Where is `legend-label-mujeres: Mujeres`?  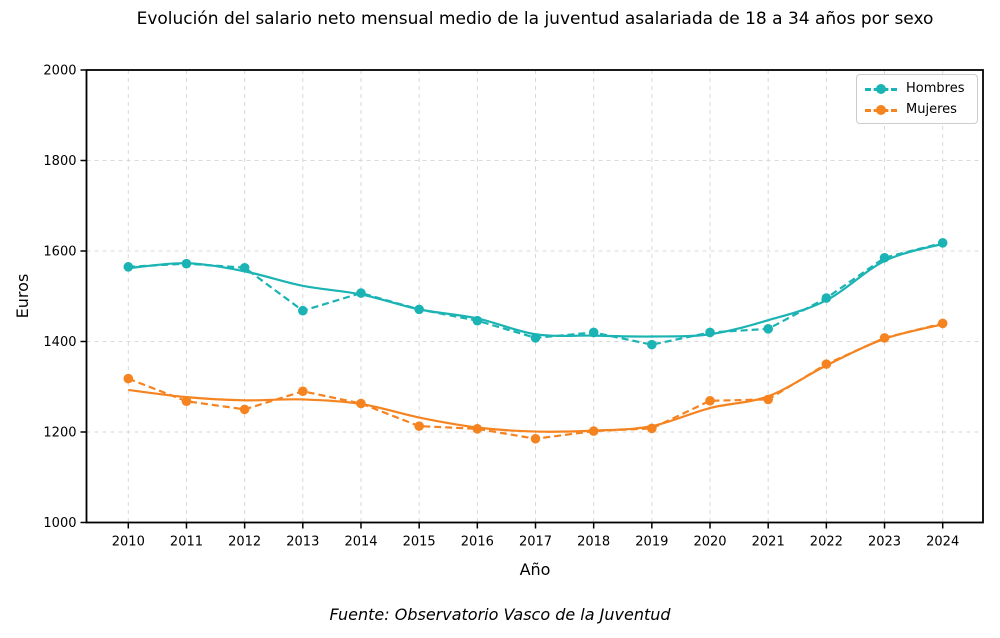 legend-label-mujeres: Mujeres is located at coordinates (931, 109).